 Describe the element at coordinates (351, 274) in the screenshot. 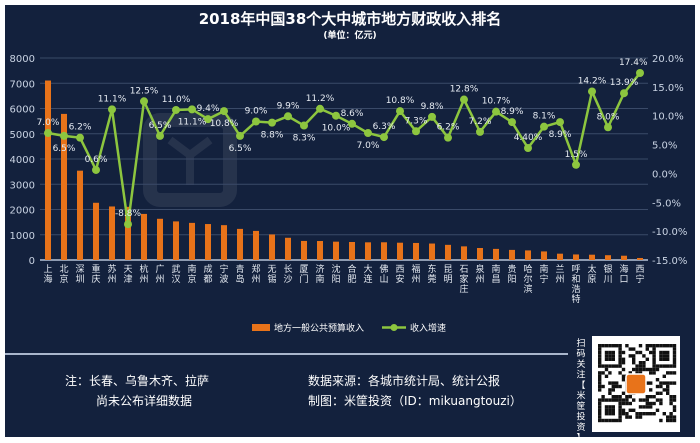

I see `category-label: 合肥` at that location.